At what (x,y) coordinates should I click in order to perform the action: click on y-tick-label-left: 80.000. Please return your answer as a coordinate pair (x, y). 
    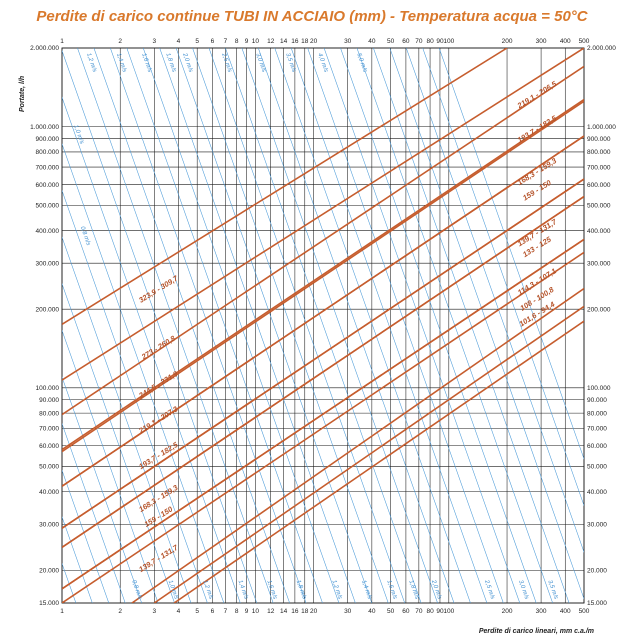
    Looking at the image, I should click on (49, 413).